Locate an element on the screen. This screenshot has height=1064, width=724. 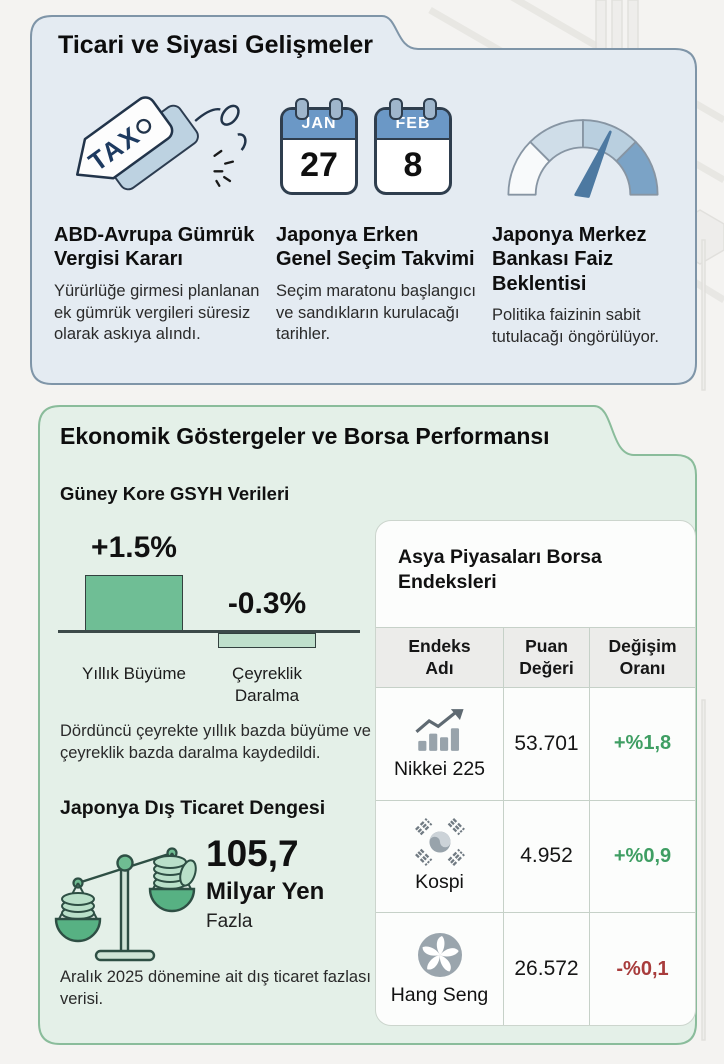
column-header: Değişim Oranı is located at coordinates (642, 657).